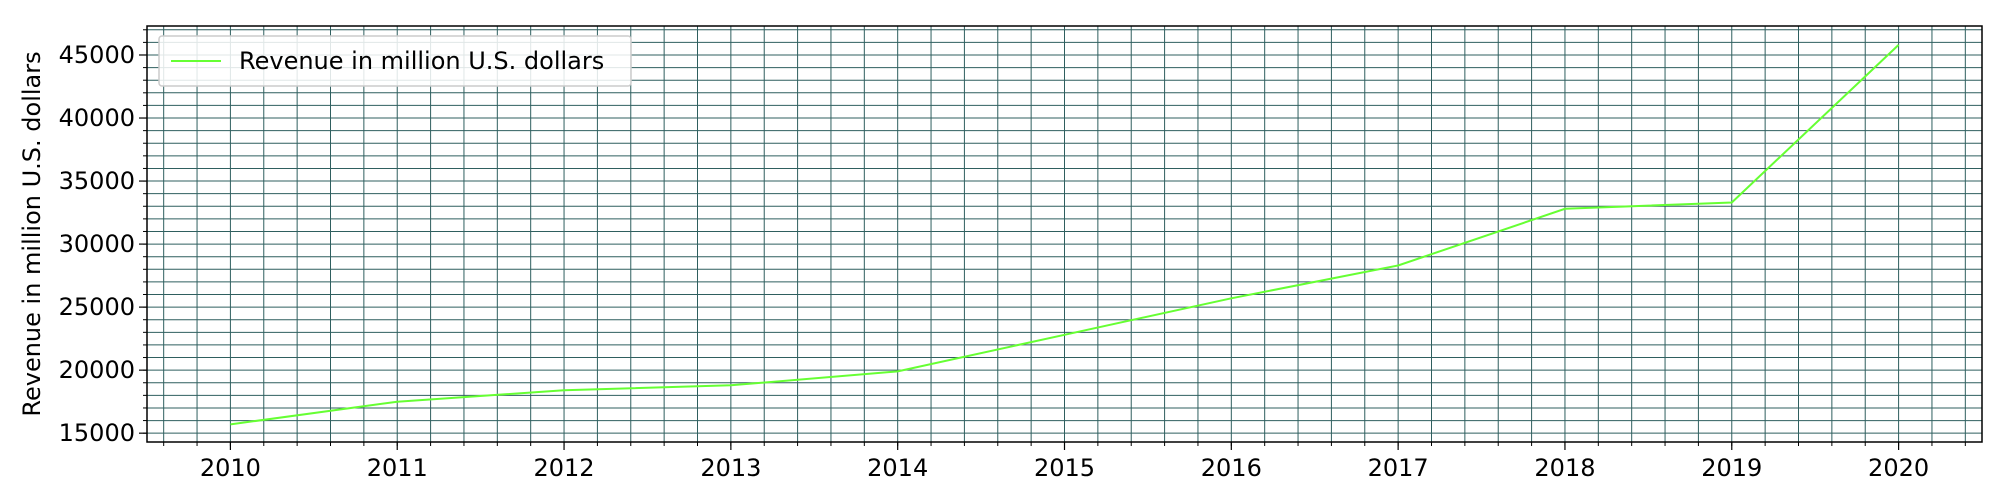 The image size is (2000, 504). What do you see at coordinates (730, 468) in the screenshot?
I see `x-tick-label: 2013` at bounding box center [730, 468].